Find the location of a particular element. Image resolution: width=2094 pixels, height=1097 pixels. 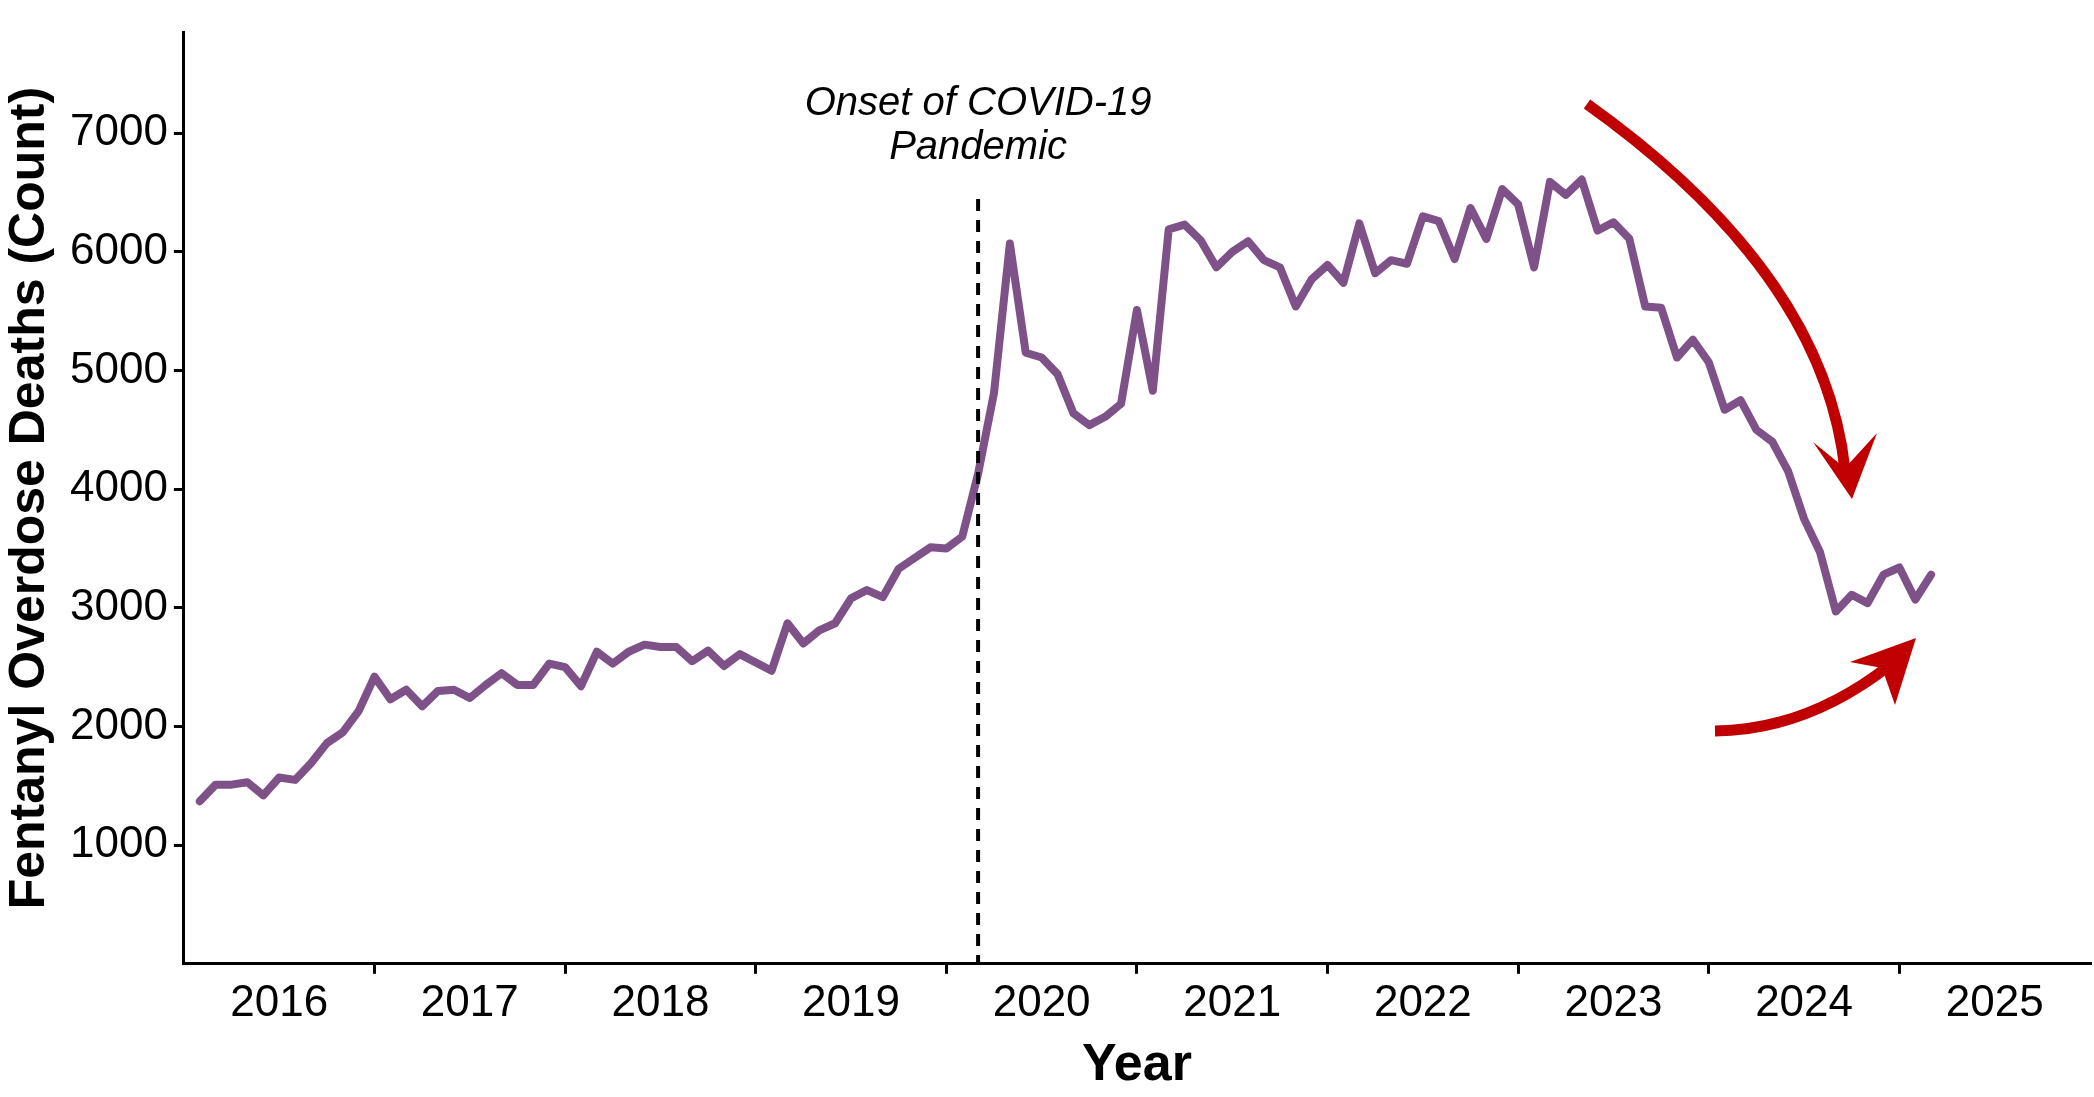

x-tick-label: 2018 is located at coordinates (660, 1001).